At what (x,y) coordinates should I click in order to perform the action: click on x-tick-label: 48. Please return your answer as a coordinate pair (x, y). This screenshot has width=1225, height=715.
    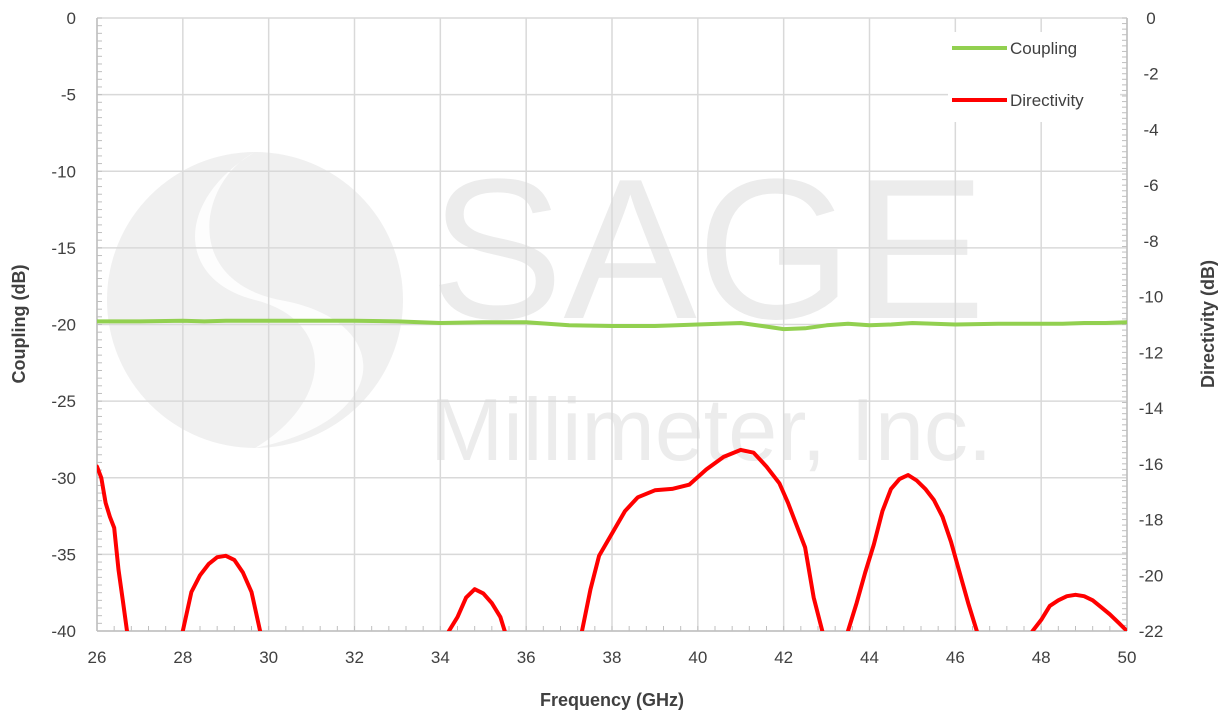
    Looking at the image, I should click on (1041, 657).